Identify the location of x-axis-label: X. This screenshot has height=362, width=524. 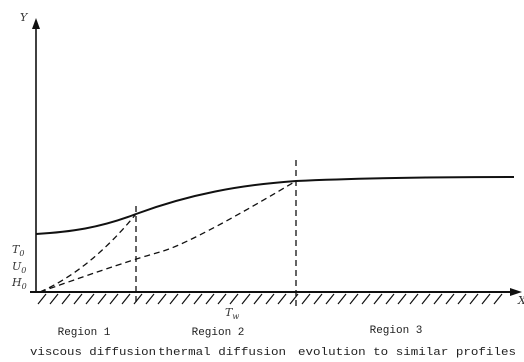
(520, 300).